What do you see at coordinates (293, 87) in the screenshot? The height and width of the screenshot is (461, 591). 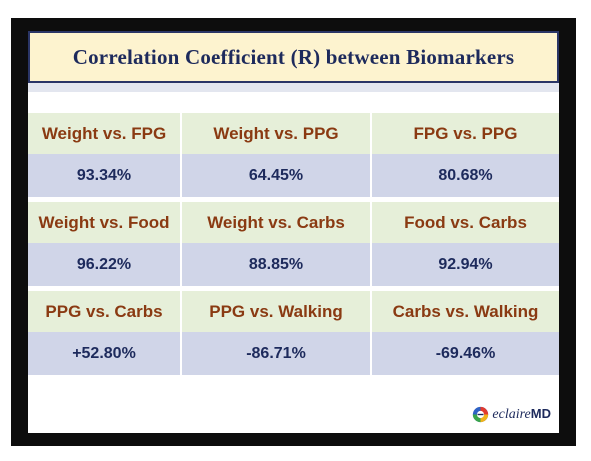 I see `title-underband` at bounding box center [293, 87].